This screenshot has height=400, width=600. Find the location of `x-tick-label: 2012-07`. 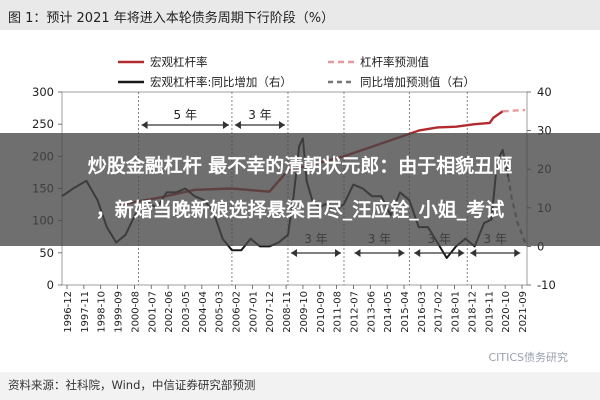

x-tick-label: 2012-07 is located at coordinates (354, 312).